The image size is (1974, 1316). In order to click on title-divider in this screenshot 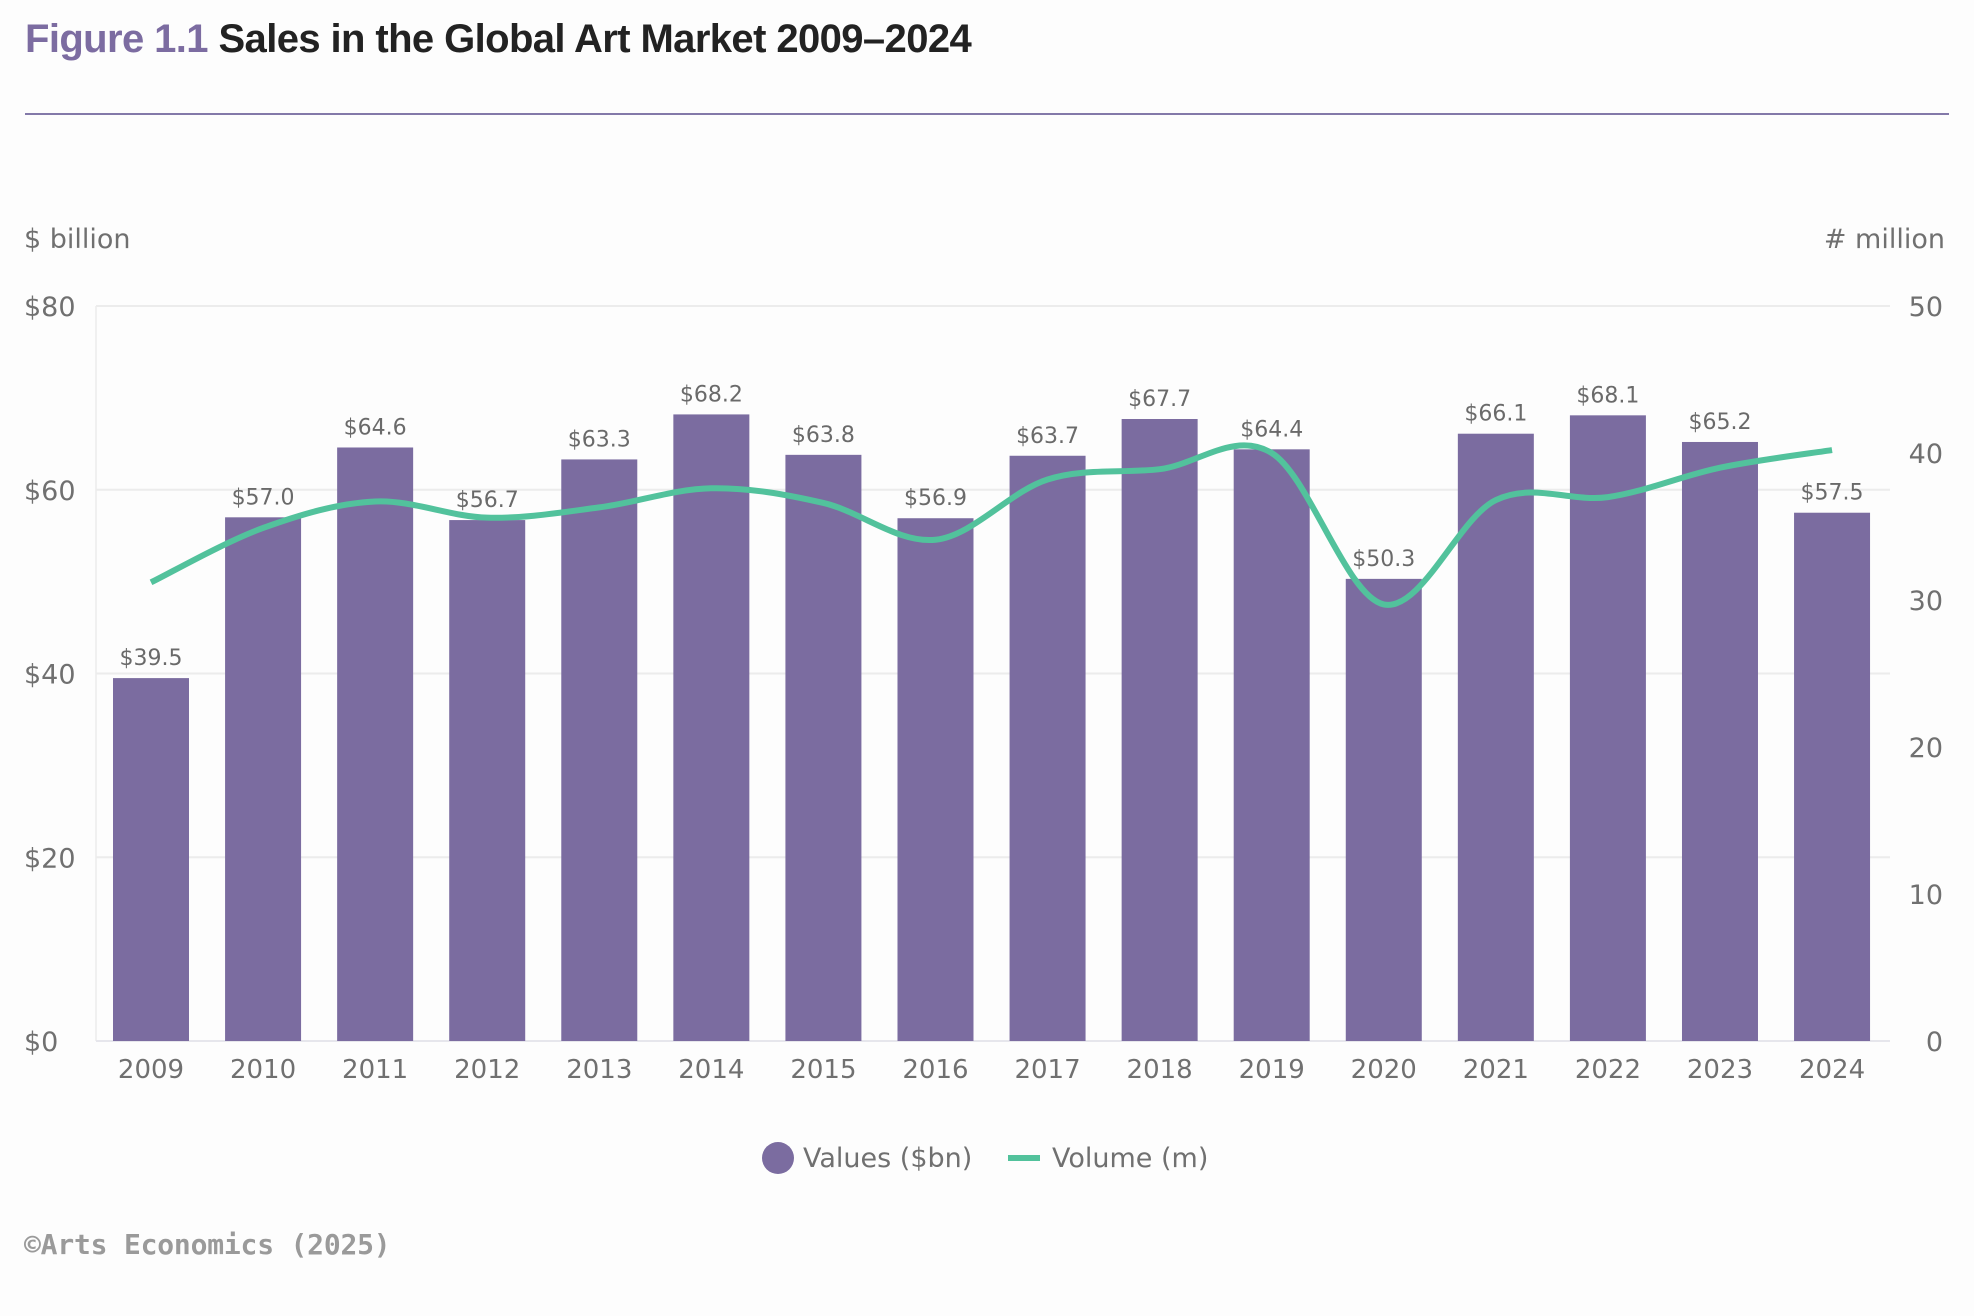, I will do `click(987, 114)`.